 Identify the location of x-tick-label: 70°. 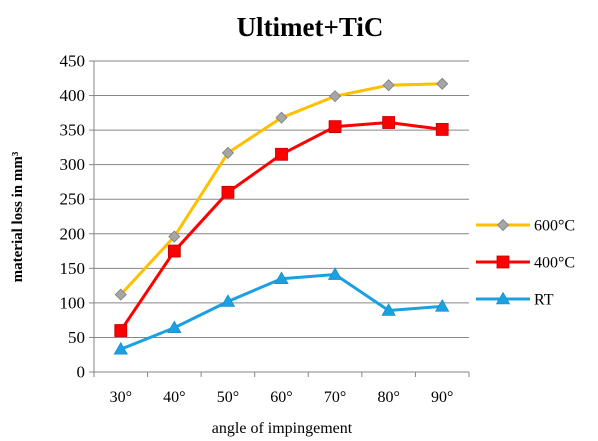
(335, 397).